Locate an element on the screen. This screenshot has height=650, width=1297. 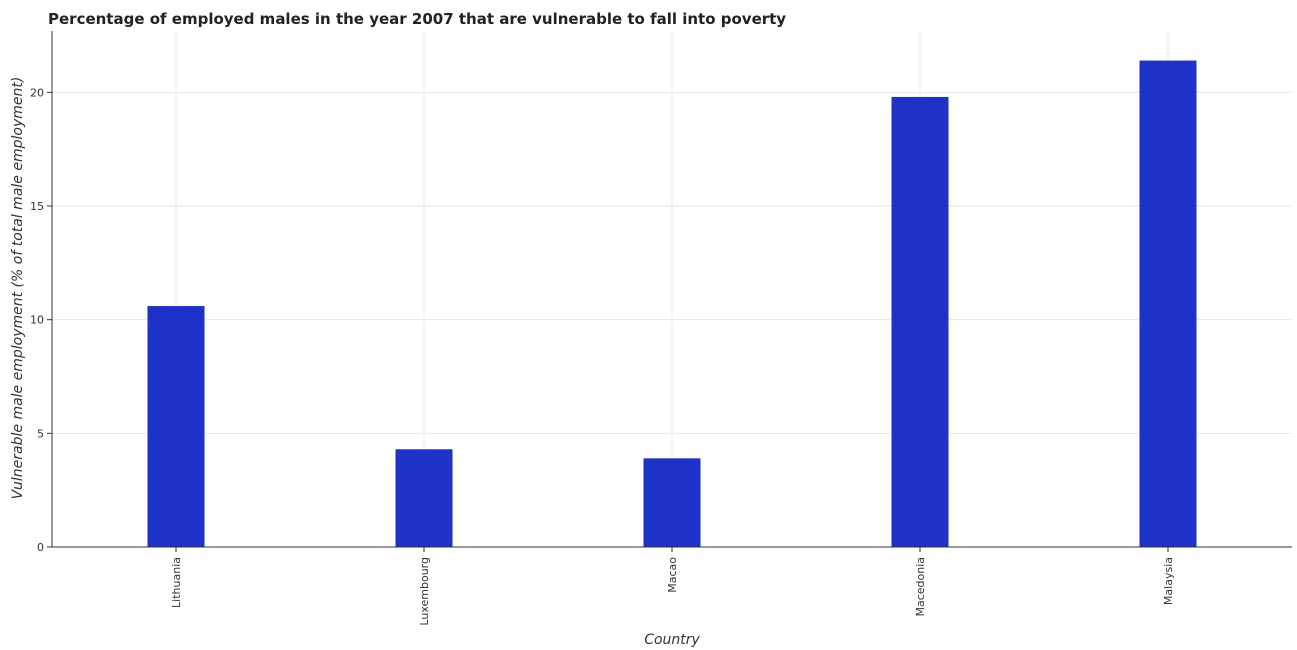
y-tick-label: 15 is located at coordinates (37, 206).